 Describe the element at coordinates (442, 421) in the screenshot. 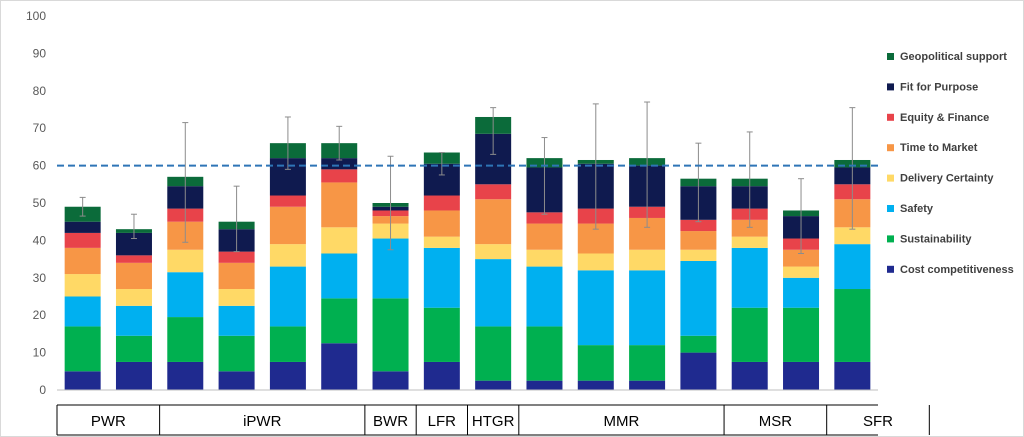

I see `group-label-lfr: LFR` at that location.